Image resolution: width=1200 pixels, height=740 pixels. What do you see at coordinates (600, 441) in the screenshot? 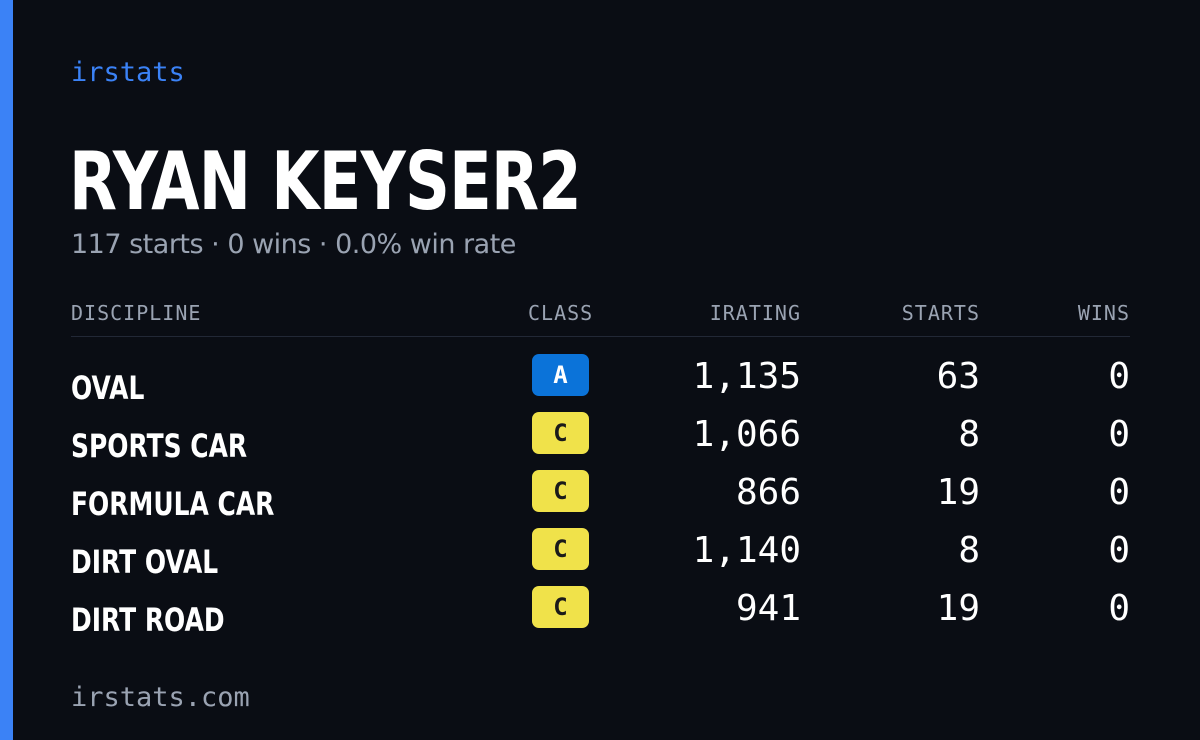
I see `table-row: SPORTS CAR C 1,066 8 0` at bounding box center [600, 441].